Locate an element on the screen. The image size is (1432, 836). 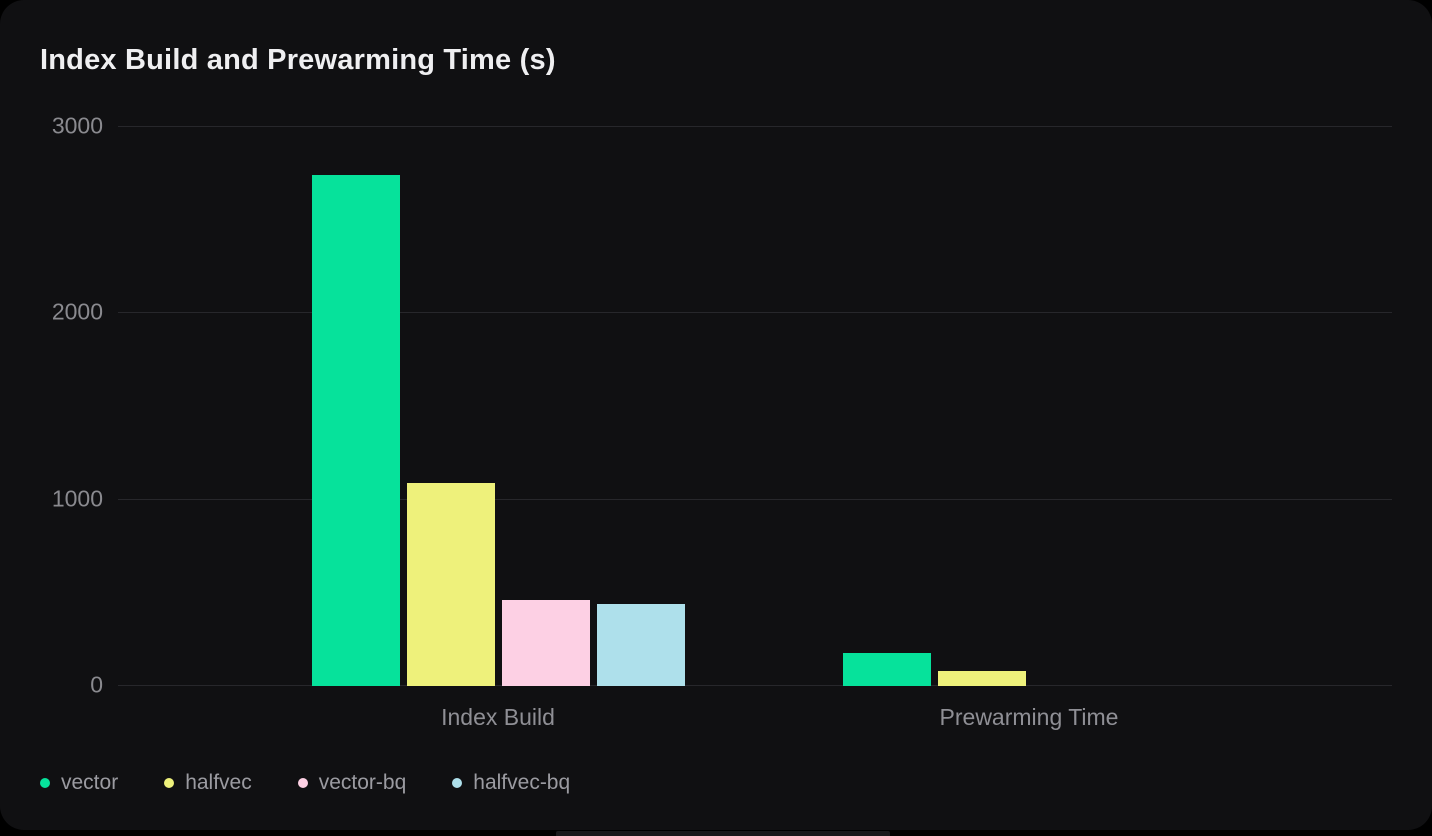
bar-halfvec-prewarming-time is located at coordinates (981, 678).